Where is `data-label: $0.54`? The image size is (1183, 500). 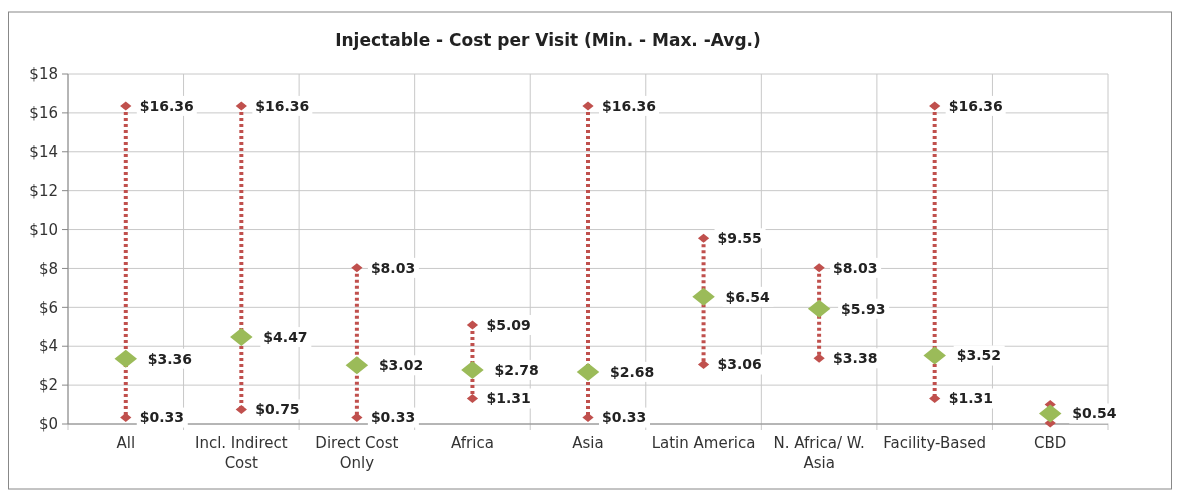 data-label: $0.54 is located at coordinates (1094, 413).